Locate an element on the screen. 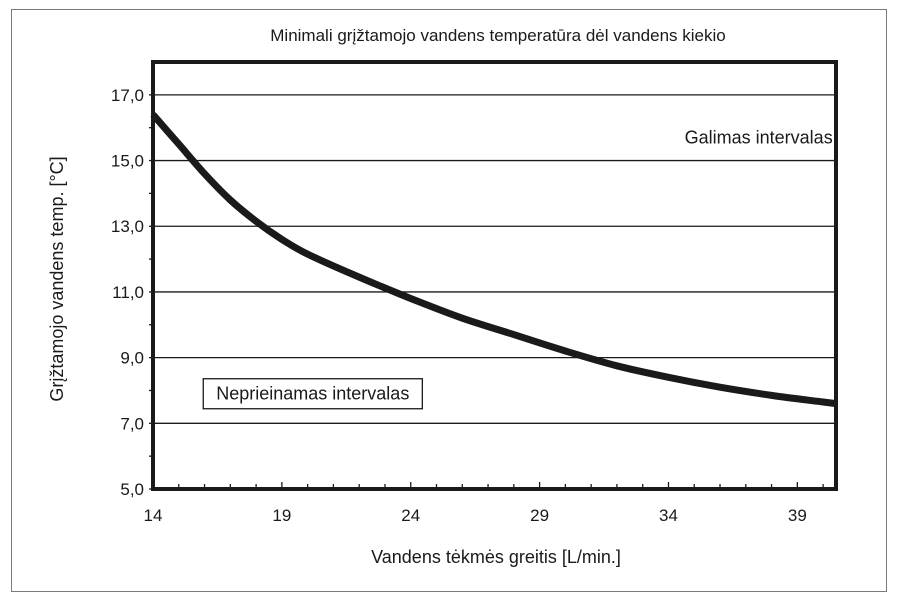 The height and width of the screenshot is (601, 898). y-tick-label: 13,0 is located at coordinates (127, 226).